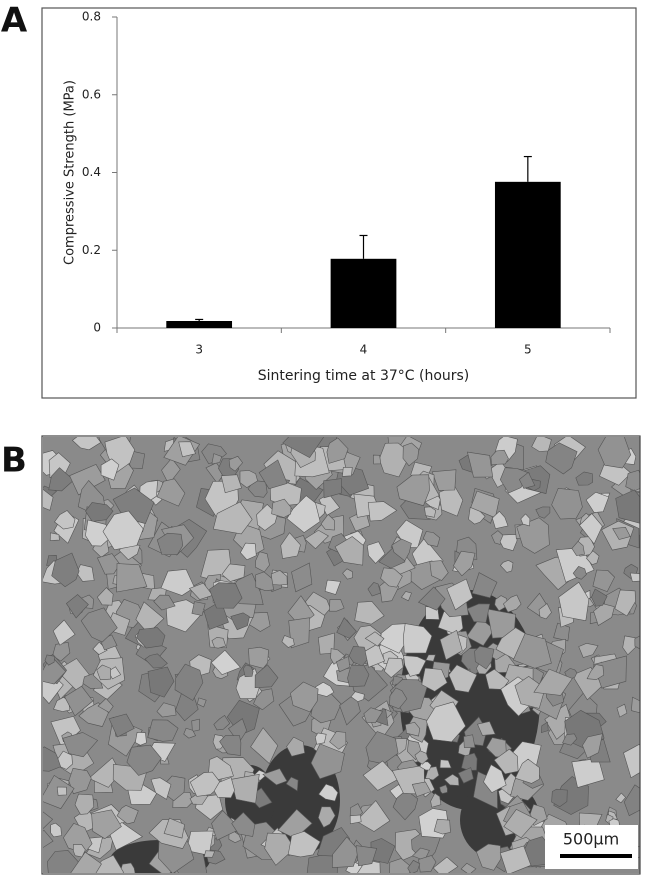  Describe the element at coordinates (70, 172) in the screenshot. I see `y-axis-label: Compressive Strength (MPa)` at that location.